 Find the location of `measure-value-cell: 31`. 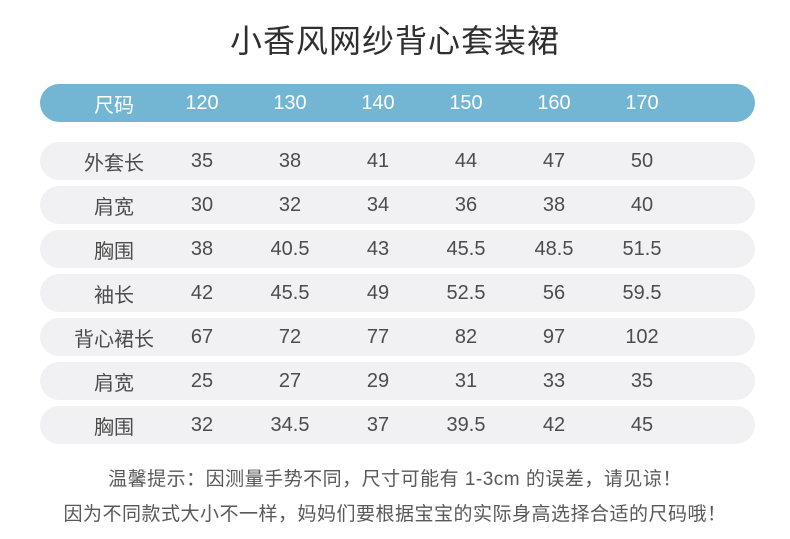

measure-value-cell: 31 is located at coordinates (466, 380).